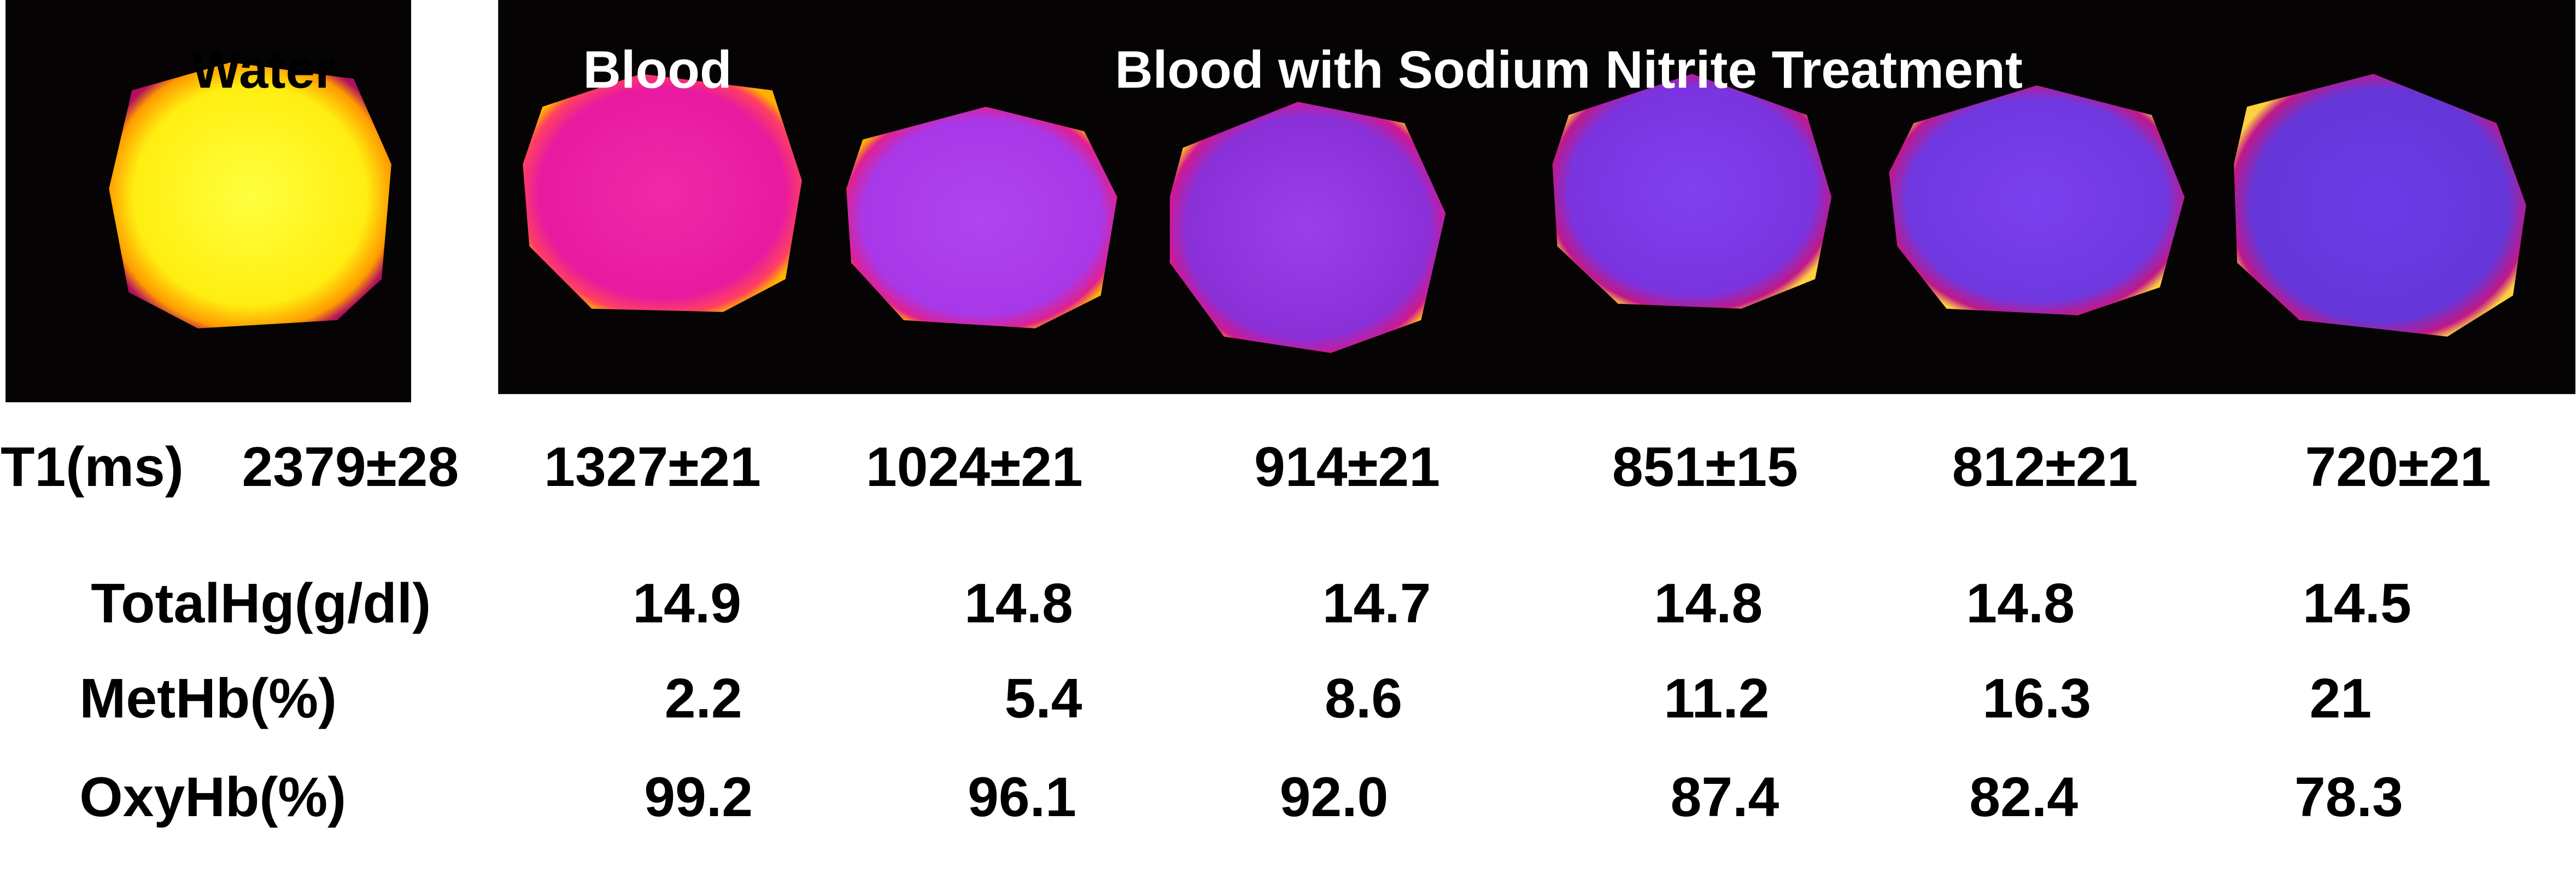 The height and width of the screenshot is (885, 2576). Describe the element at coordinates (1717, 698) in the screenshot. I see `cell-value: 11.2` at that location.